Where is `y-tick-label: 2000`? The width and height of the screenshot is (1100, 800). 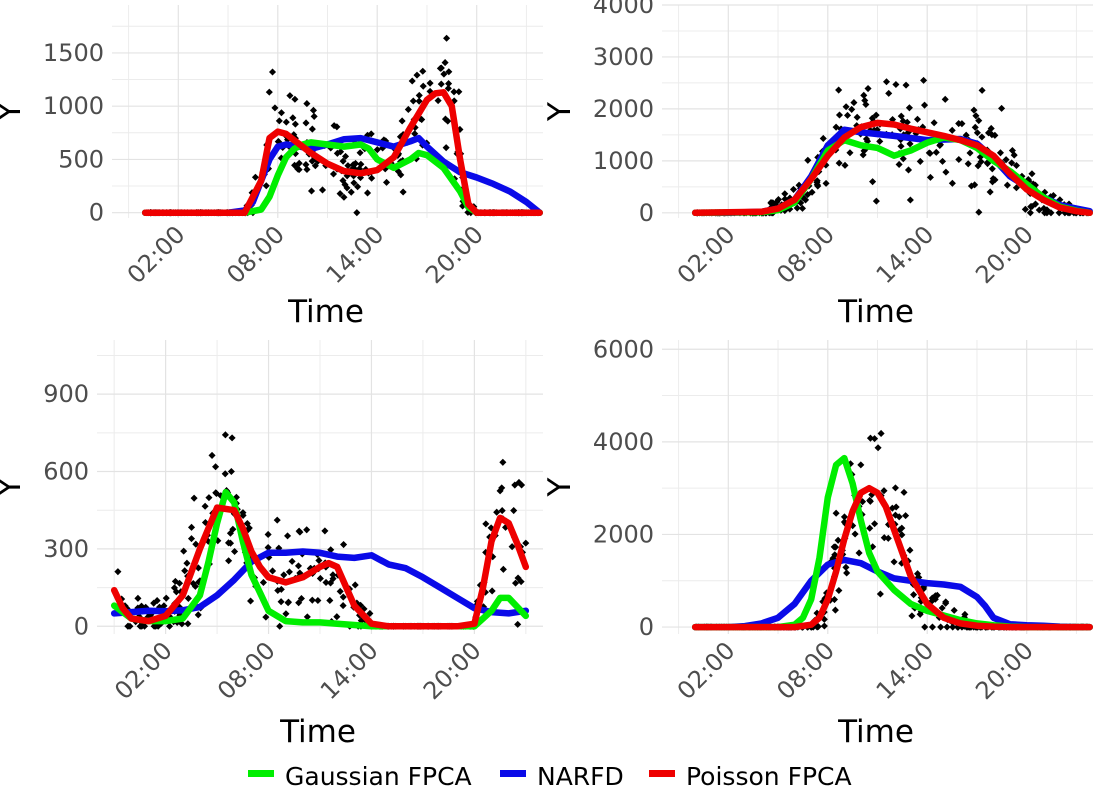
y-tick-label: 2000 is located at coordinates (623, 109).